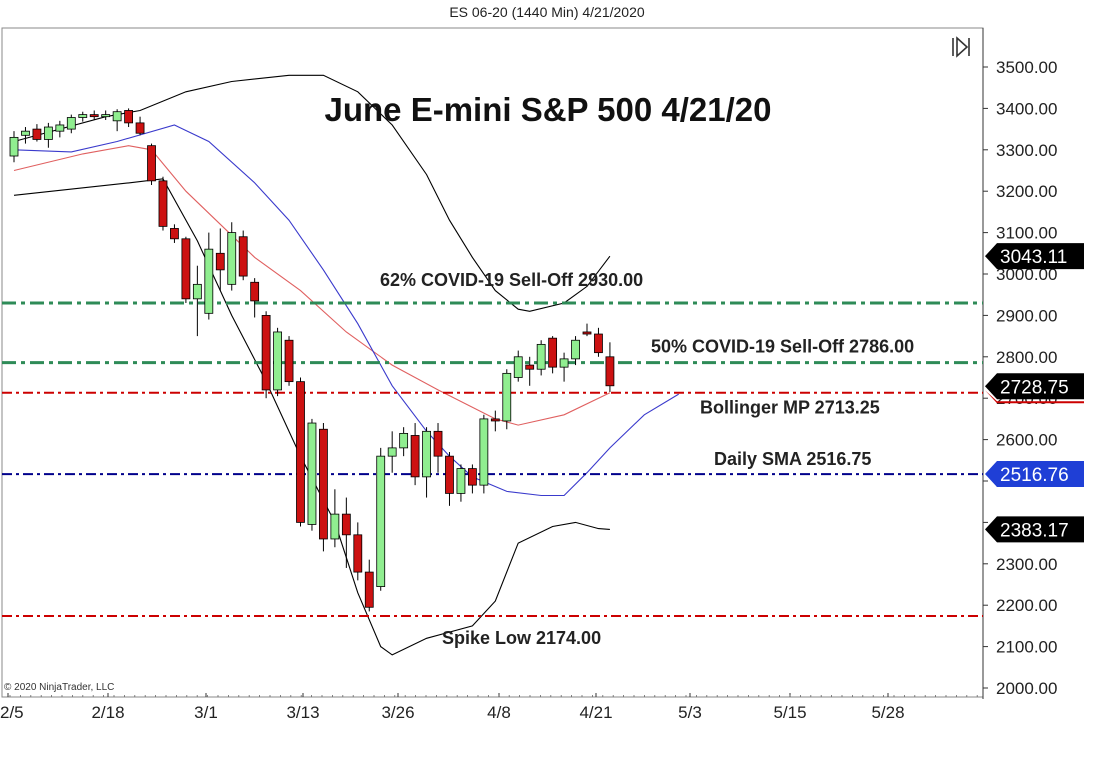 This screenshot has height=780, width=1094. Describe the element at coordinates (1026, 233) in the screenshot. I see `y-tick-label: 3100.00` at that location.